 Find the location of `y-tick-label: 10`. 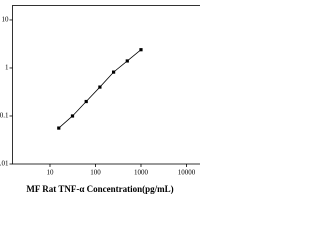

y-tick-label: 10 is located at coordinates (6, 20).